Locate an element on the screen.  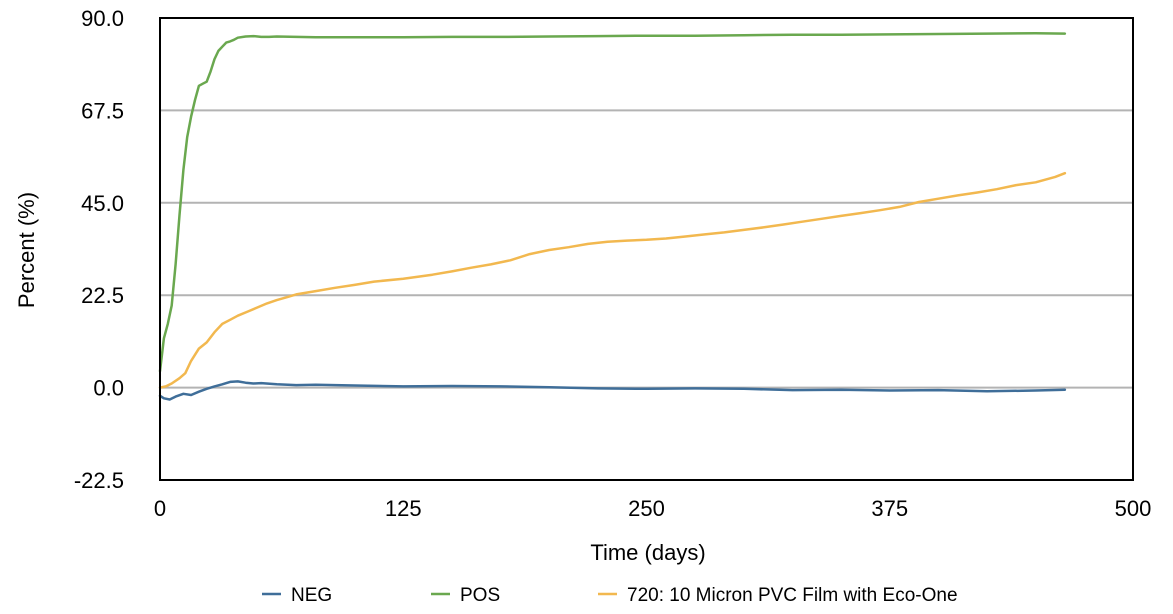
y-tick-label: 67.5 is located at coordinates (102, 110).